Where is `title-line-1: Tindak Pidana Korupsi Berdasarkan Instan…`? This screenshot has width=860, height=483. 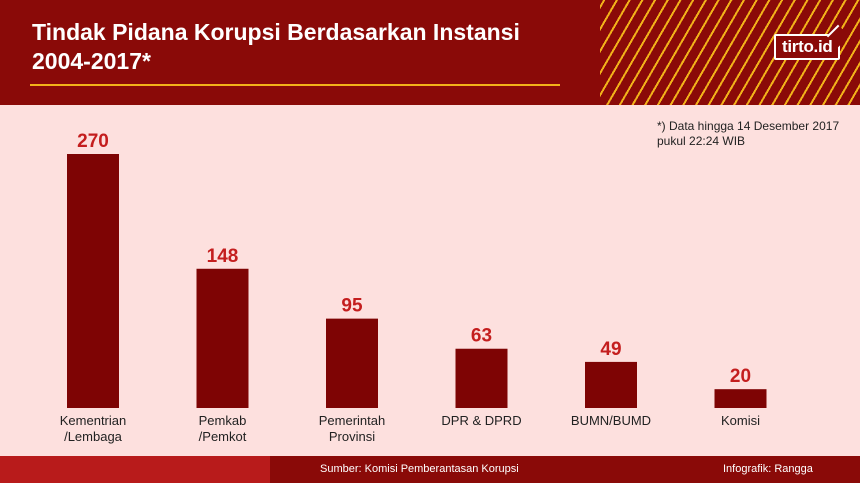 title-line-1: Tindak Pidana Korupsi Berdasarkan Instan… is located at coordinates (276, 32).